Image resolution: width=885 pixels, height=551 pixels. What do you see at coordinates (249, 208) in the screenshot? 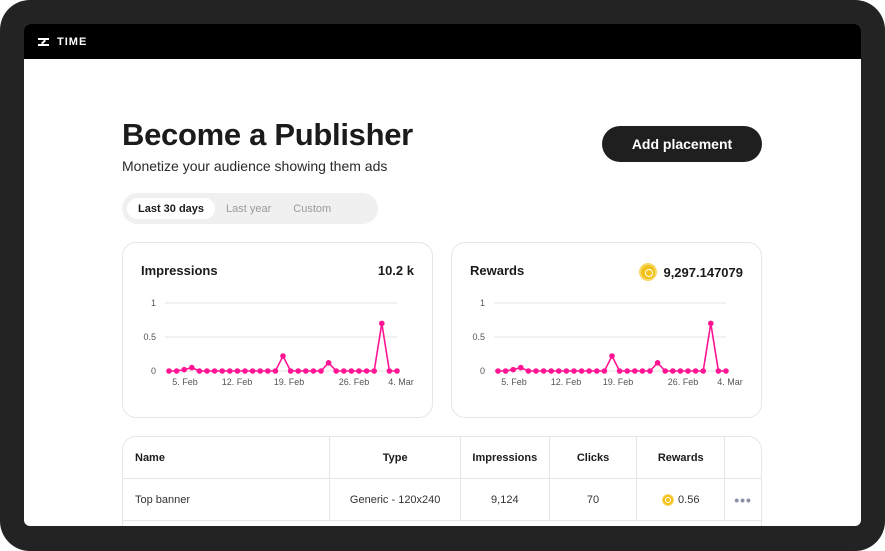
I see `range-last-year: Last year` at bounding box center [249, 208].